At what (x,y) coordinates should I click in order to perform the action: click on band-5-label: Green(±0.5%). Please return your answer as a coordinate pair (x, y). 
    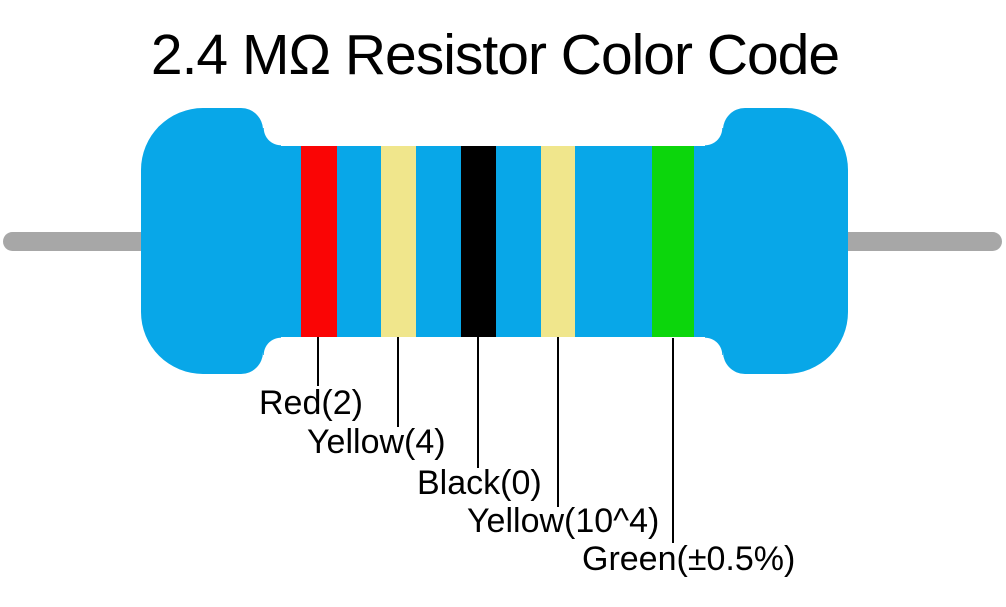
    Looking at the image, I should click on (689, 559).